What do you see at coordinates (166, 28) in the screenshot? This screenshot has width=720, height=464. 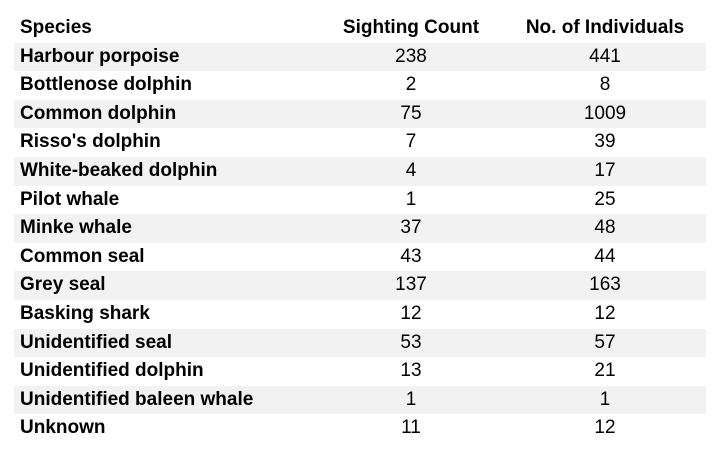 I see `header-species: Species` at bounding box center [166, 28].